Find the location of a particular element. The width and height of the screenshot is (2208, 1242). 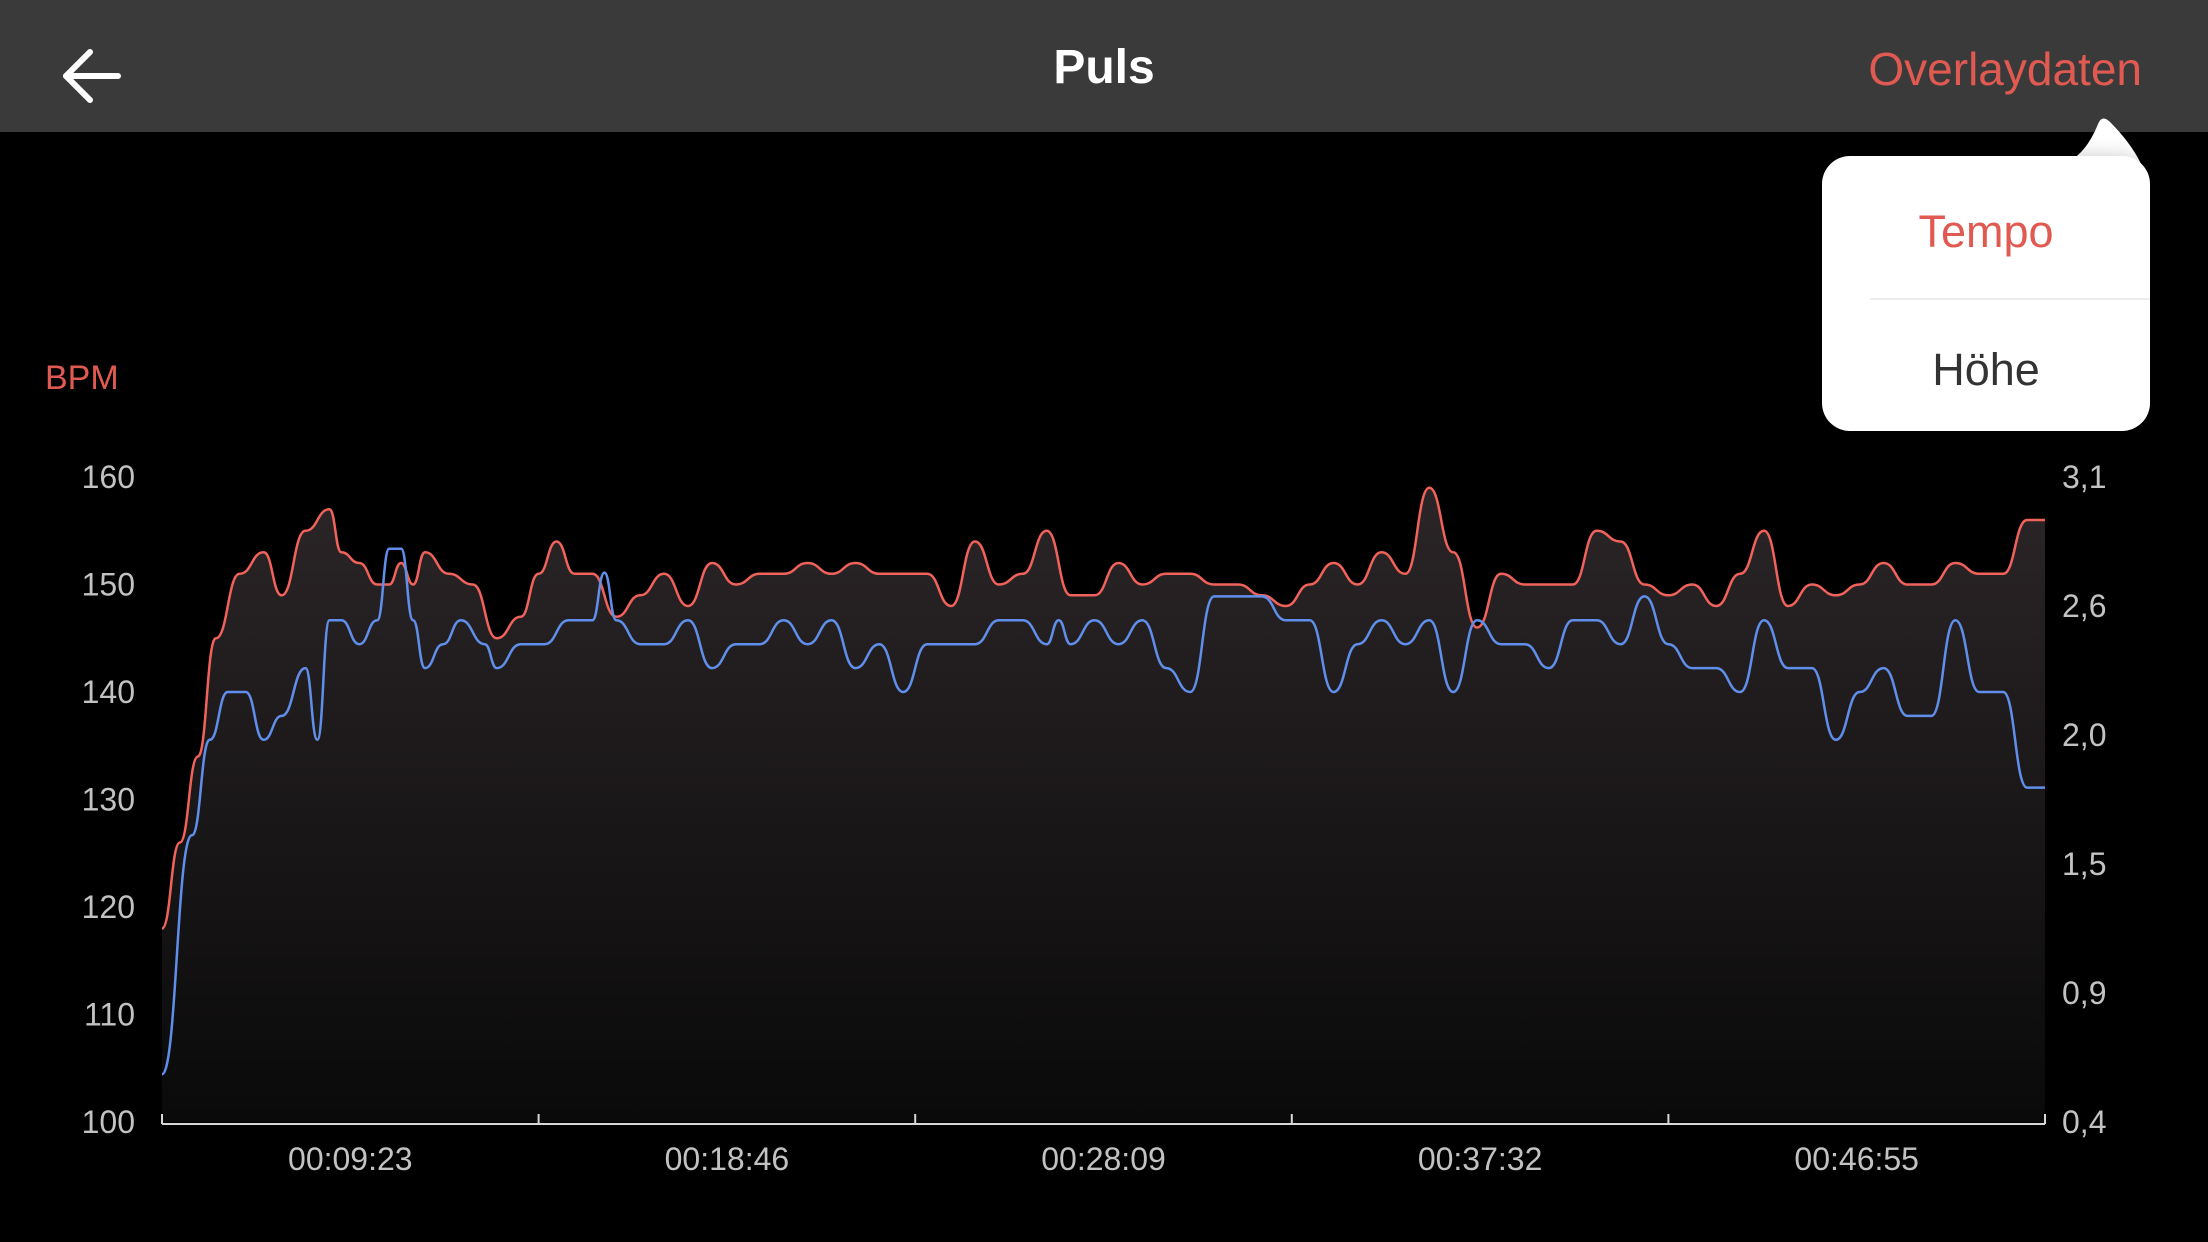

back-button is located at coordinates (92, 76).